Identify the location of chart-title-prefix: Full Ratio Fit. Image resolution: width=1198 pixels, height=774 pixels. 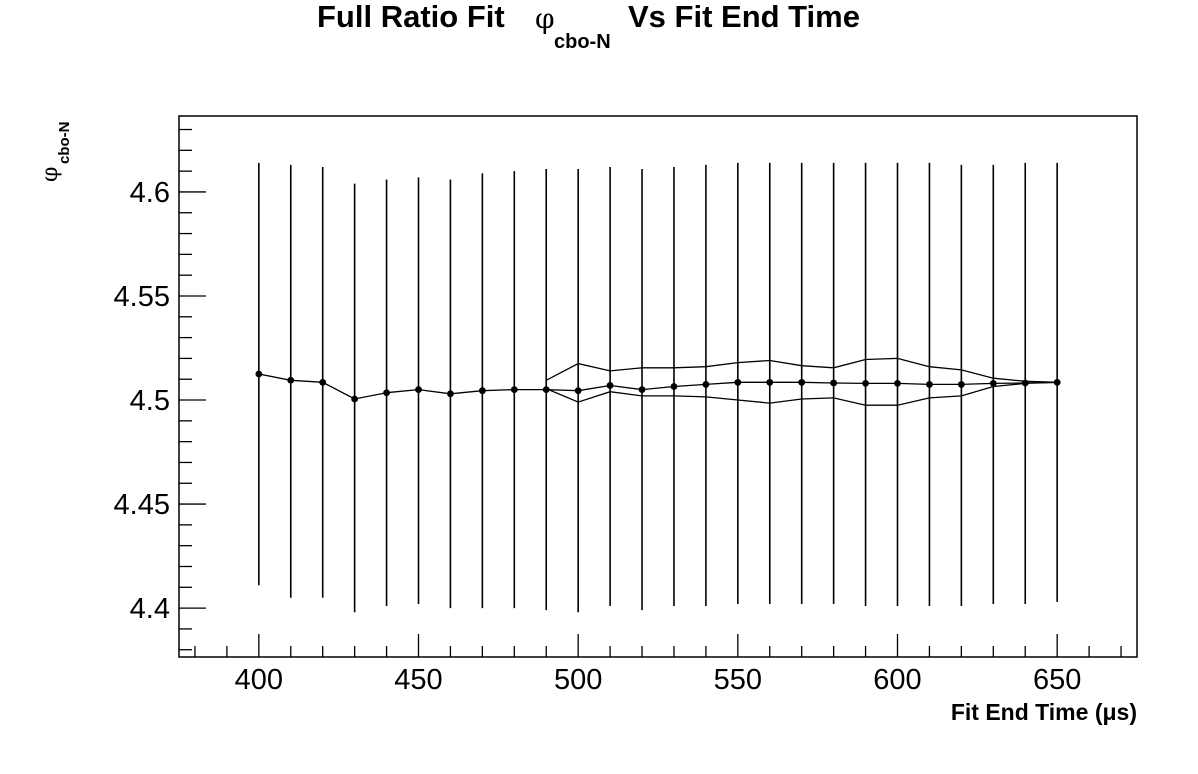
(411, 17).